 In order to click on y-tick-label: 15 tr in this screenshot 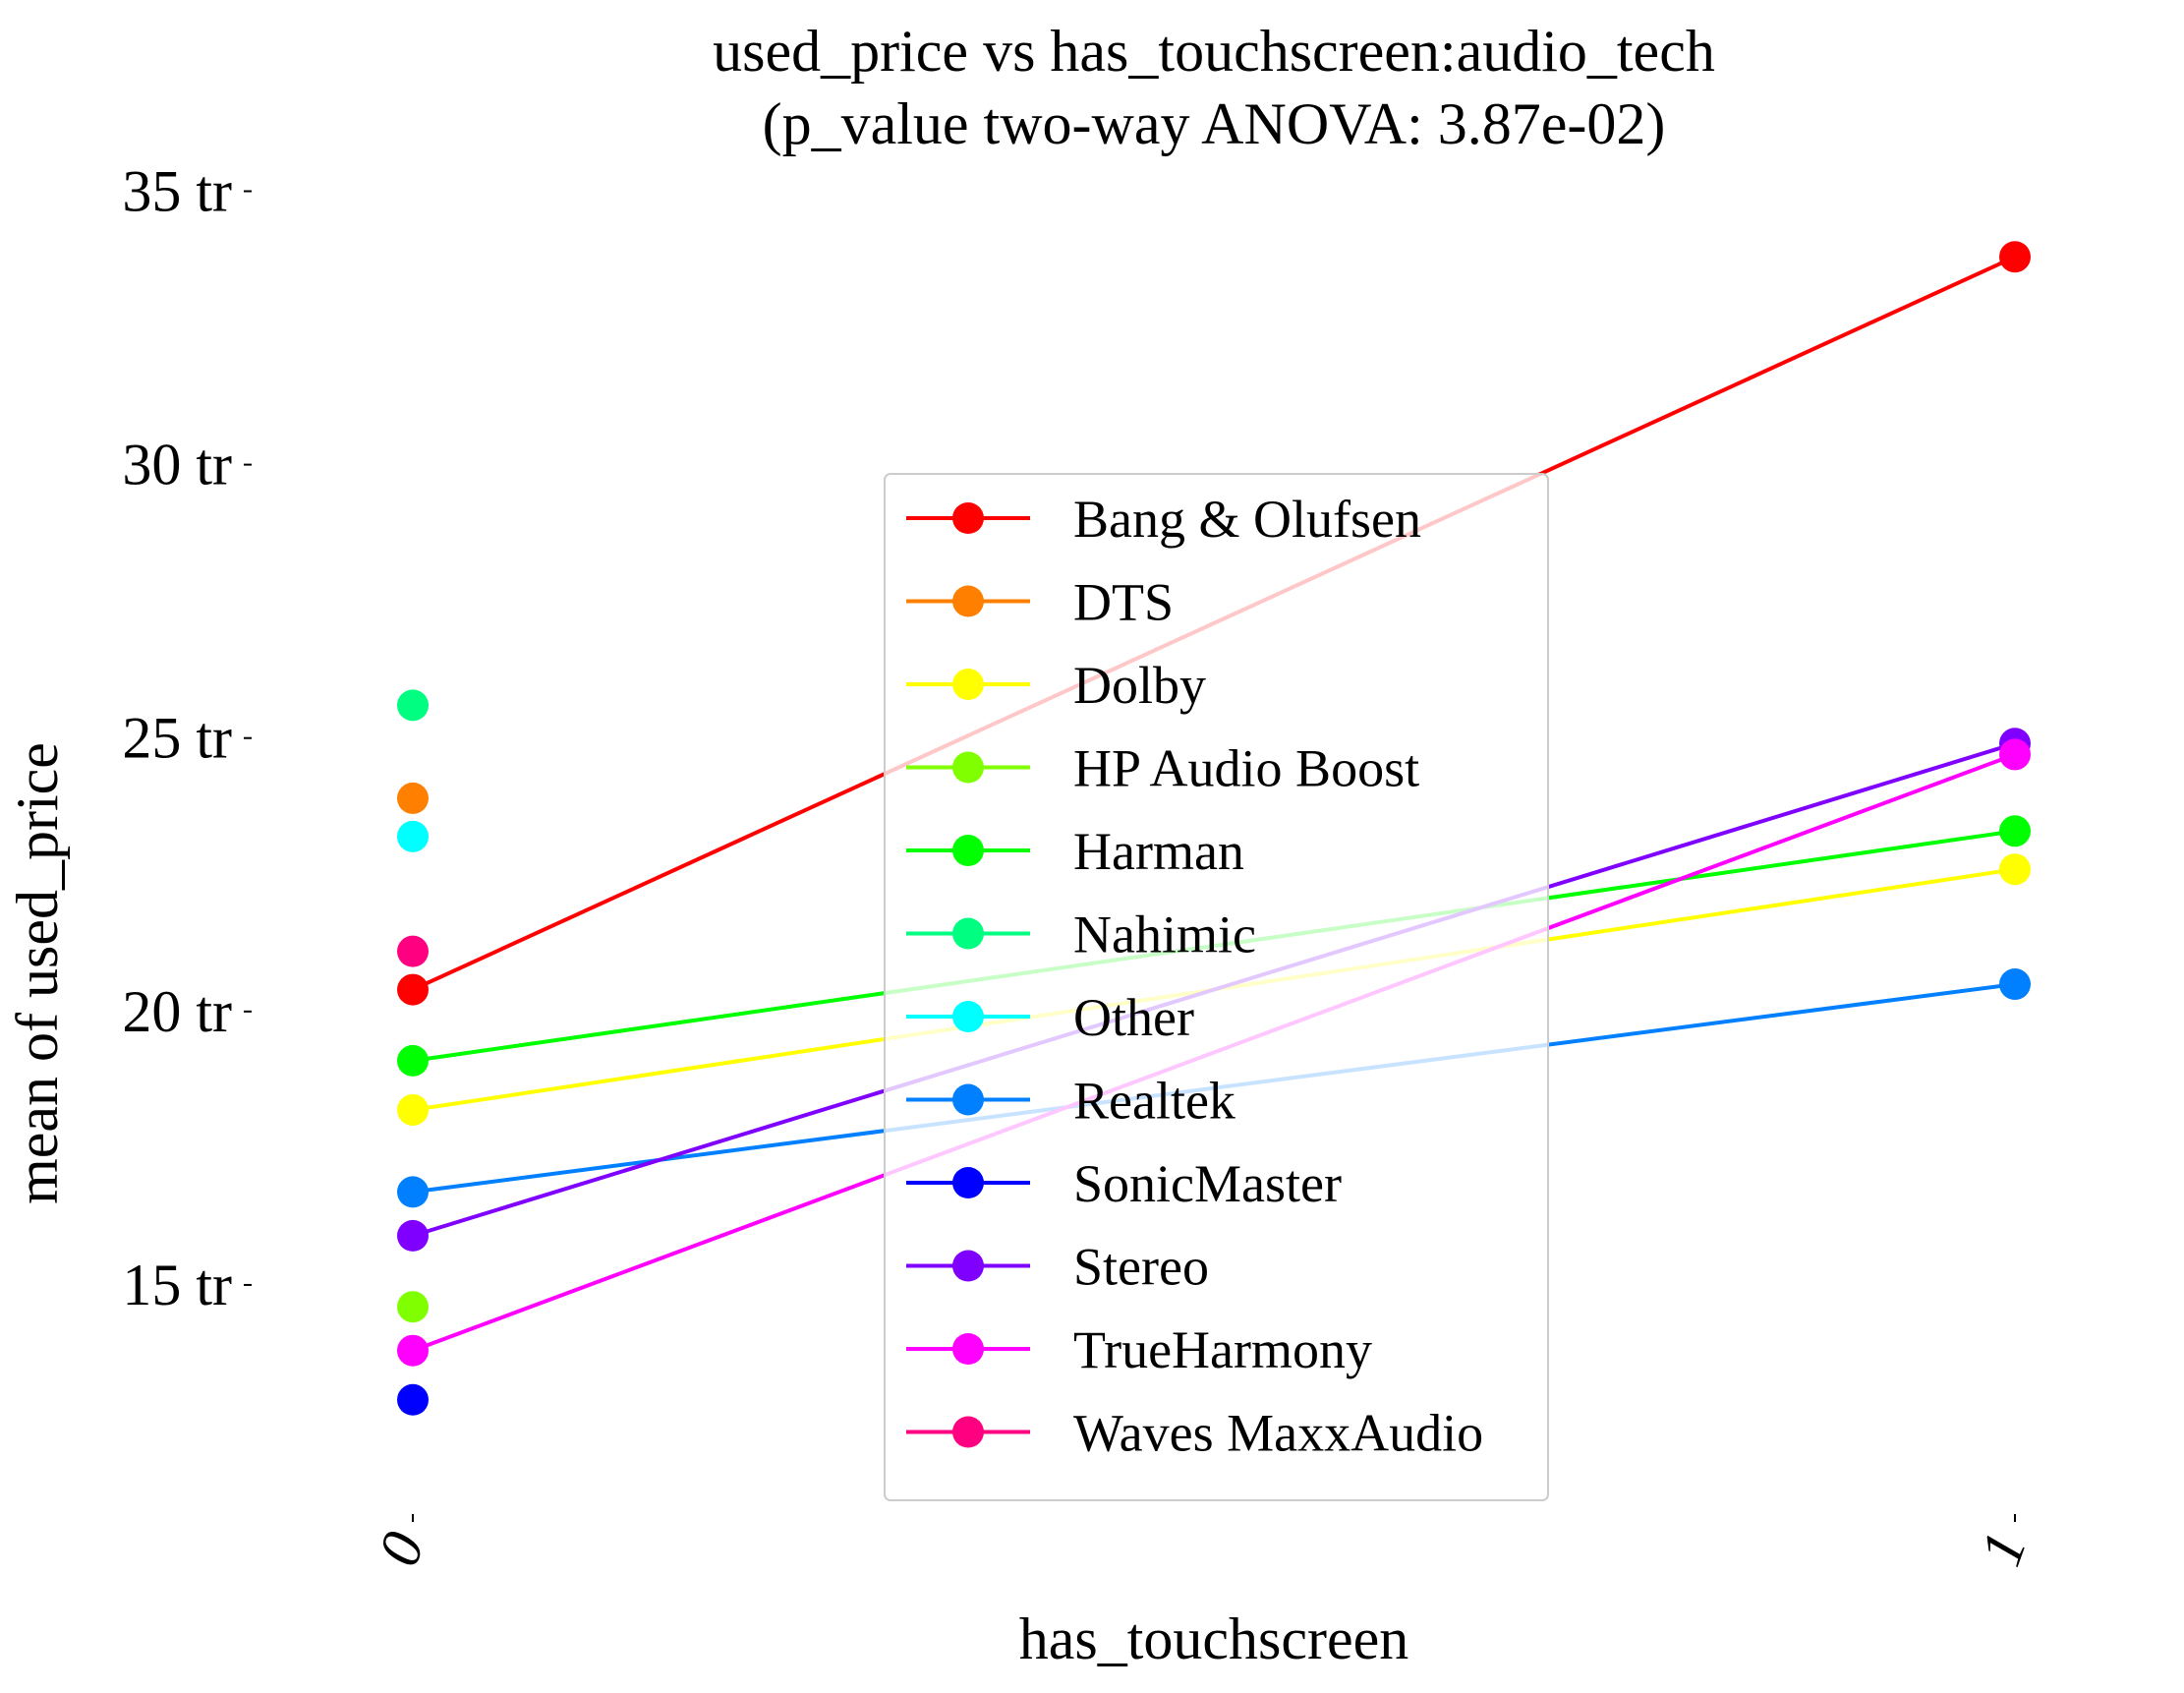, I will do `click(177, 1285)`.